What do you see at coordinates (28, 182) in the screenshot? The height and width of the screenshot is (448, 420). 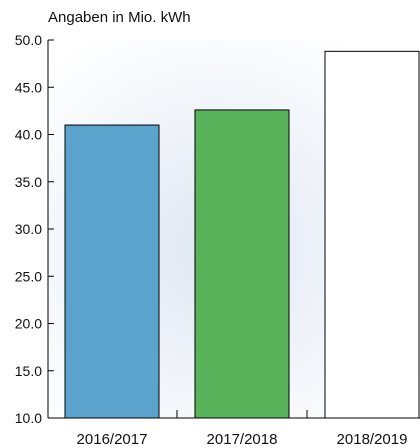 I see `y-tick-label: 35.0` at bounding box center [28, 182].